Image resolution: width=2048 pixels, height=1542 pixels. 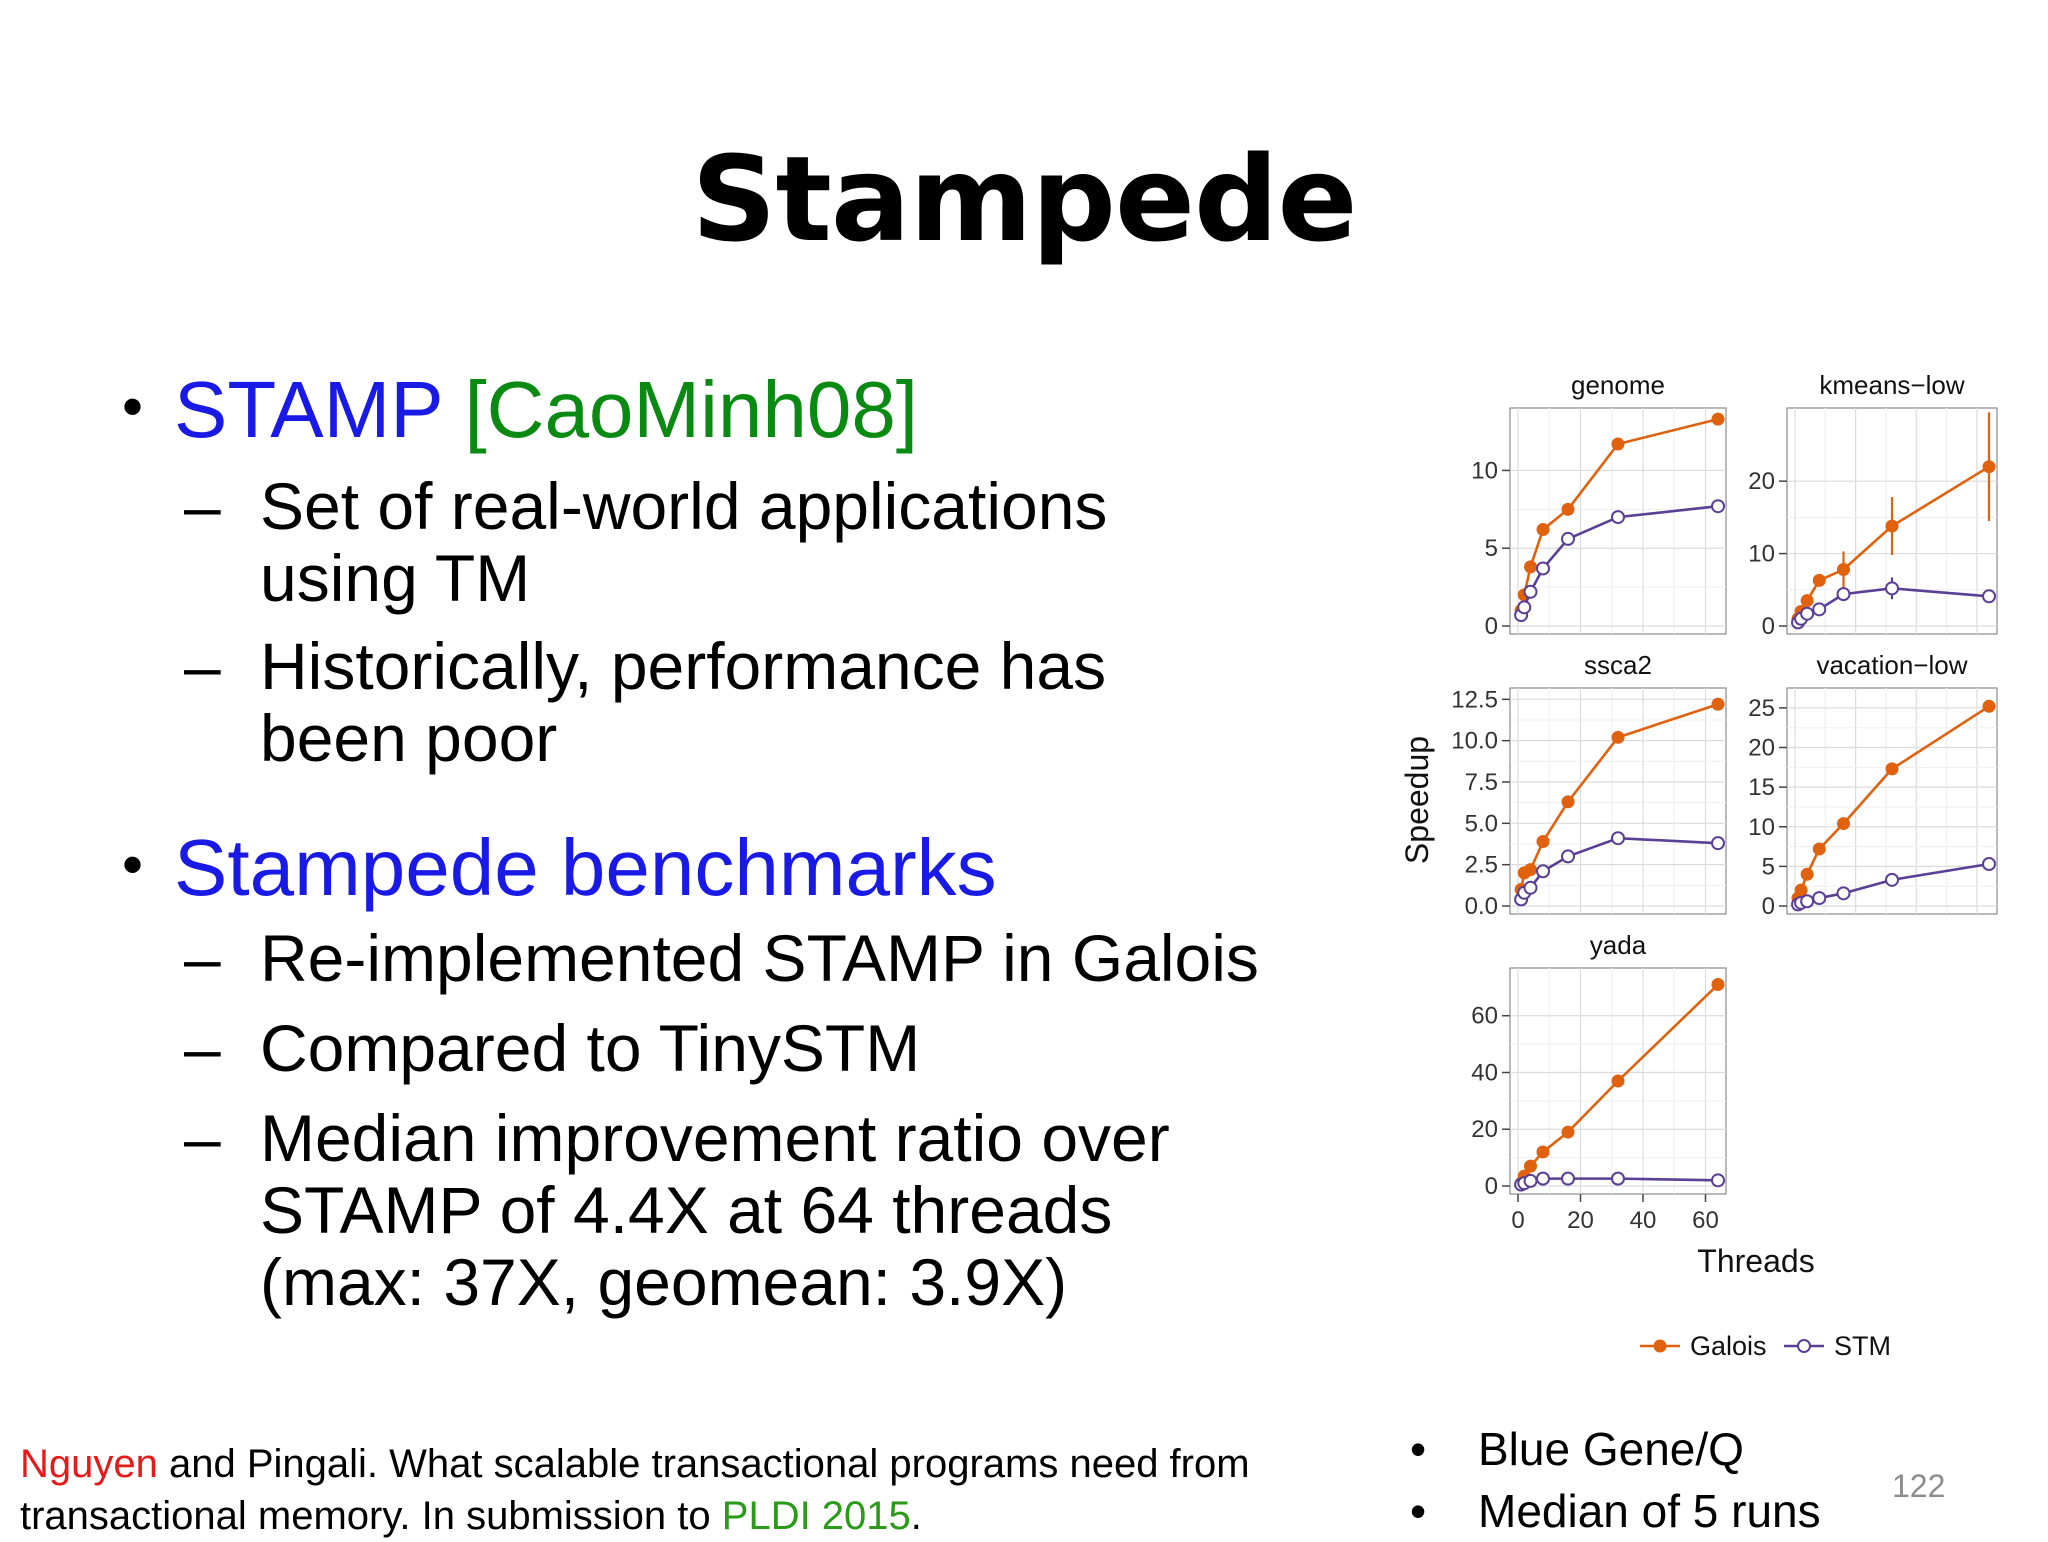 What do you see at coordinates (1474, 741) in the screenshot?
I see `y-tick-label: 10.0` at bounding box center [1474, 741].